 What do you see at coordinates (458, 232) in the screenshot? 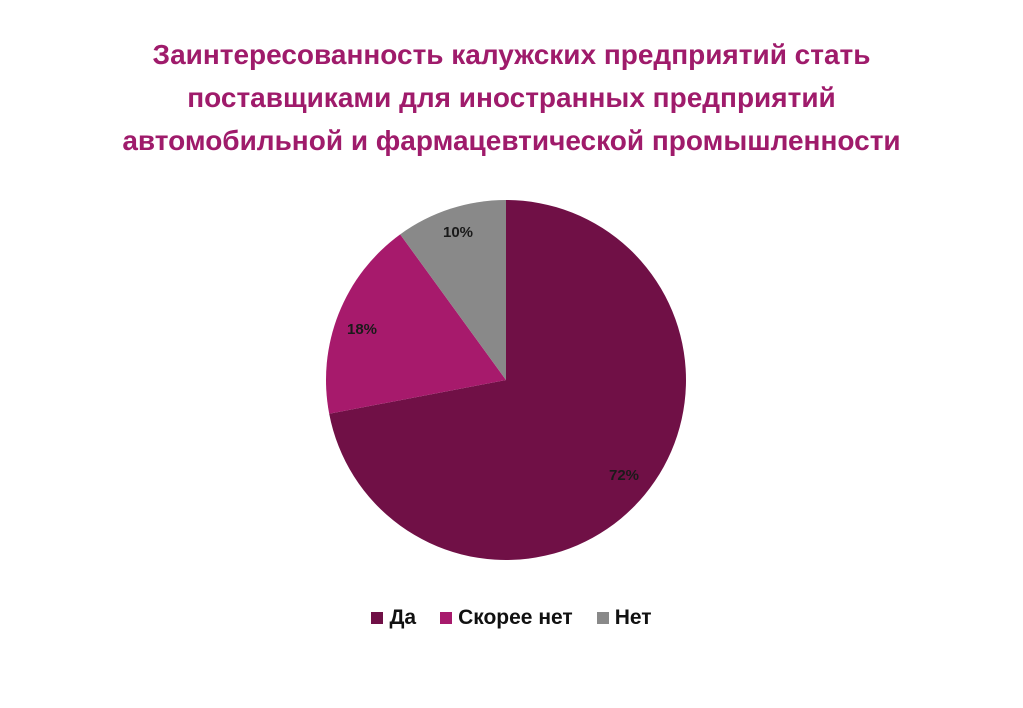
I see `data-label-net: 10%` at bounding box center [458, 232].